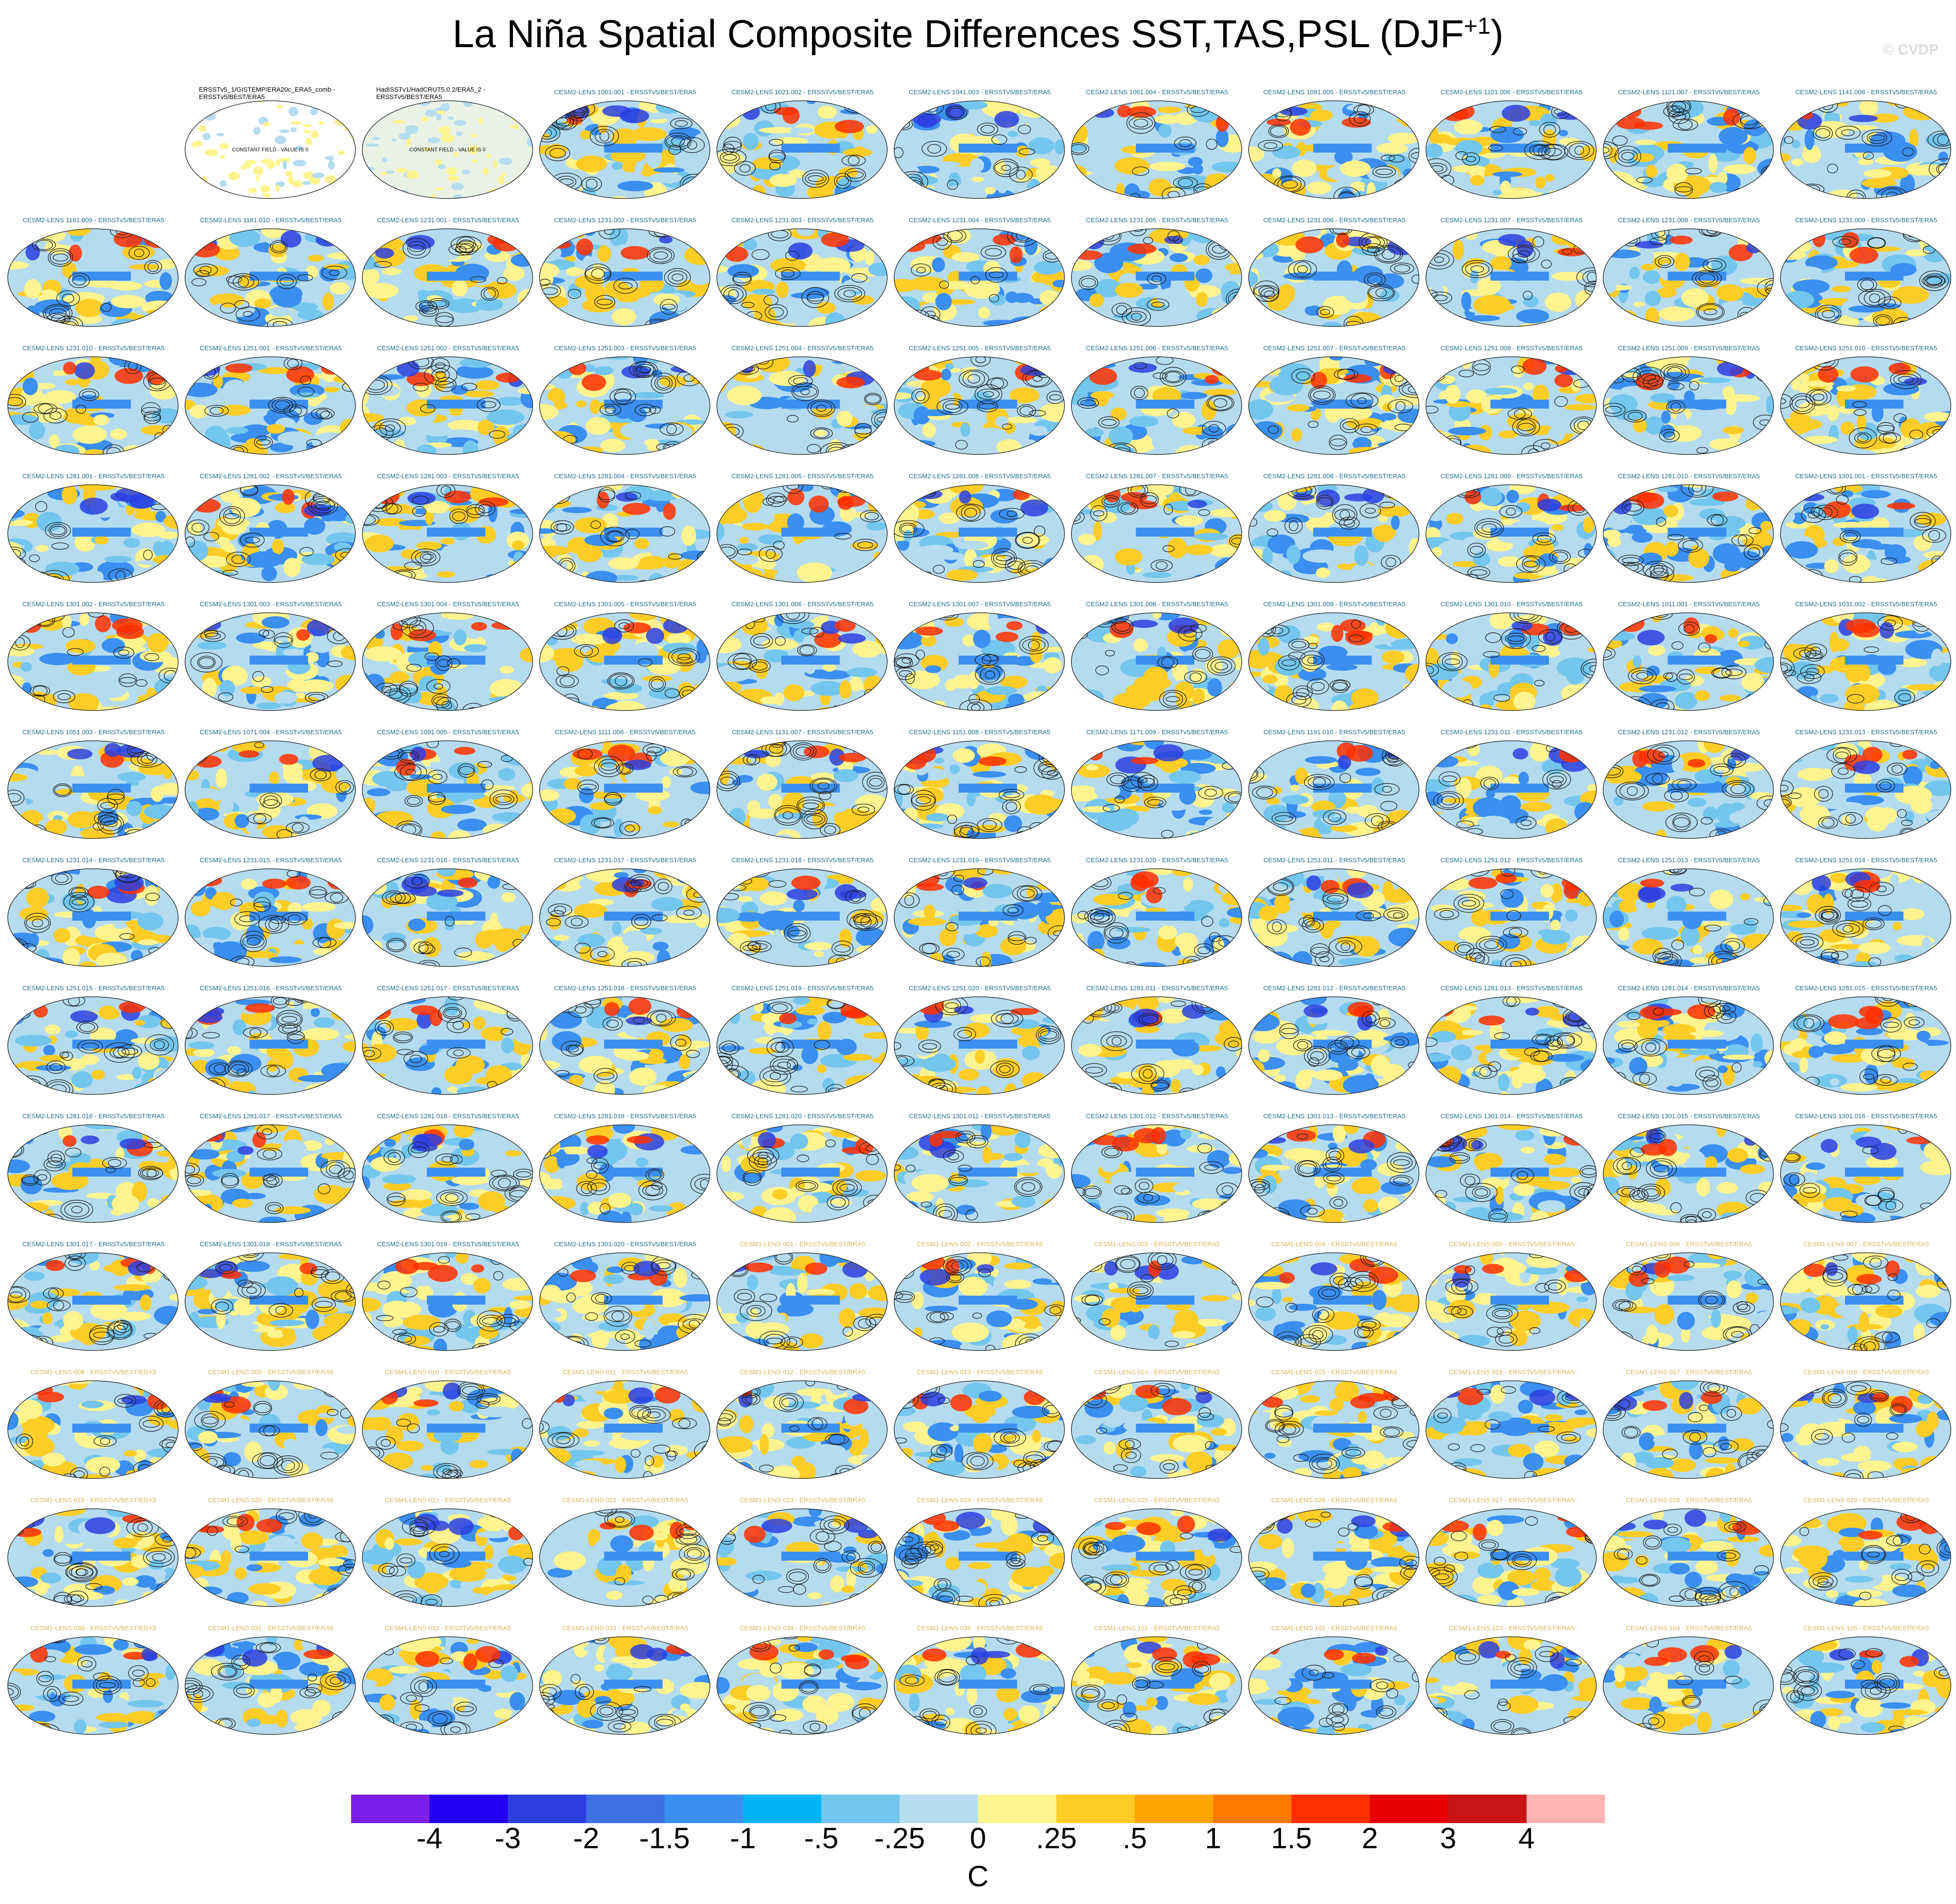  What do you see at coordinates (1157, 409) in the screenshot?
I see `map-panel: CESM2-LENS 1251.006 - ERSSTv5/BEST/ERA5` at bounding box center [1157, 409].